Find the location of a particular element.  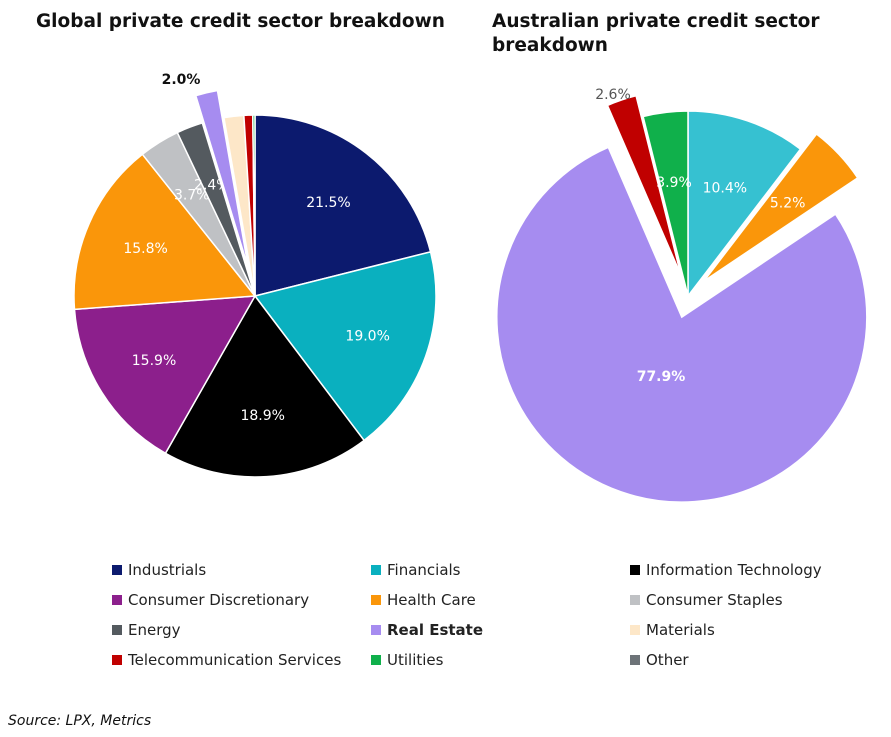

legend-item-energy: Energy is located at coordinates (241, 630).